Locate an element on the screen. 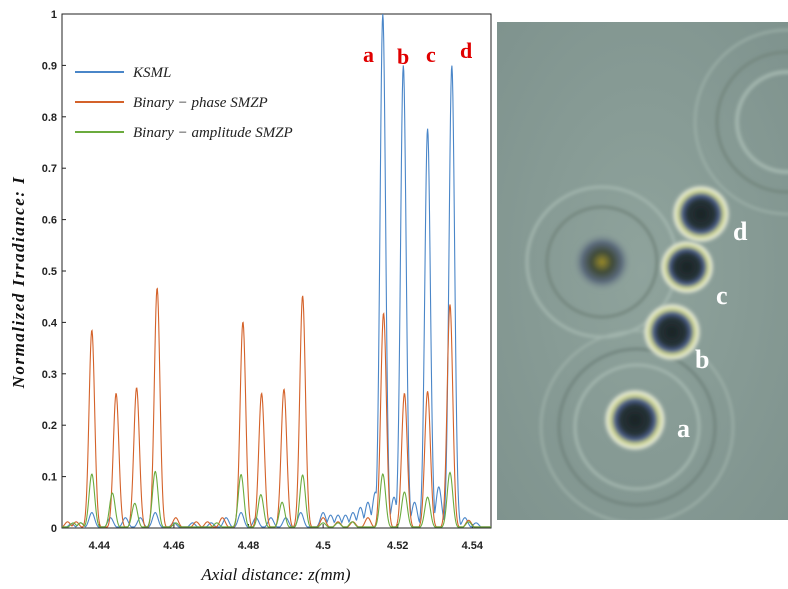  y-axis-label: Normalized Irradiance: I is located at coordinates (18, 283).